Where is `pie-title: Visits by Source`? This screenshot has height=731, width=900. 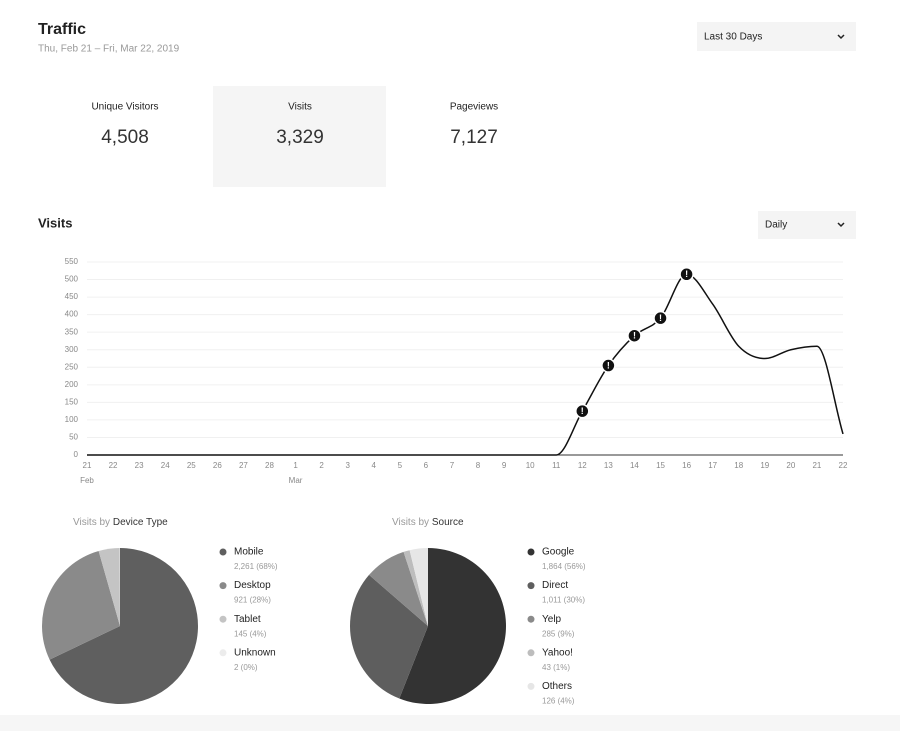 pie-title: Visits by Source is located at coordinates (428, 522).